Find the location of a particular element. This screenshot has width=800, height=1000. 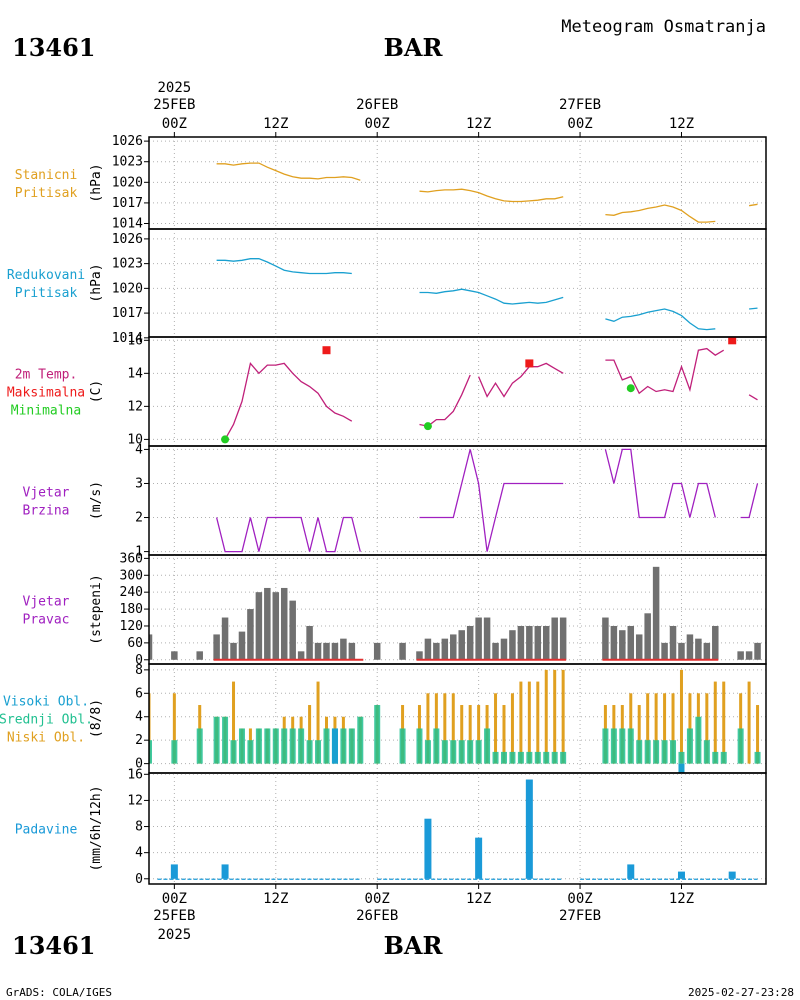

panel-label: Maksimalna is located at coordinates (46, 393).